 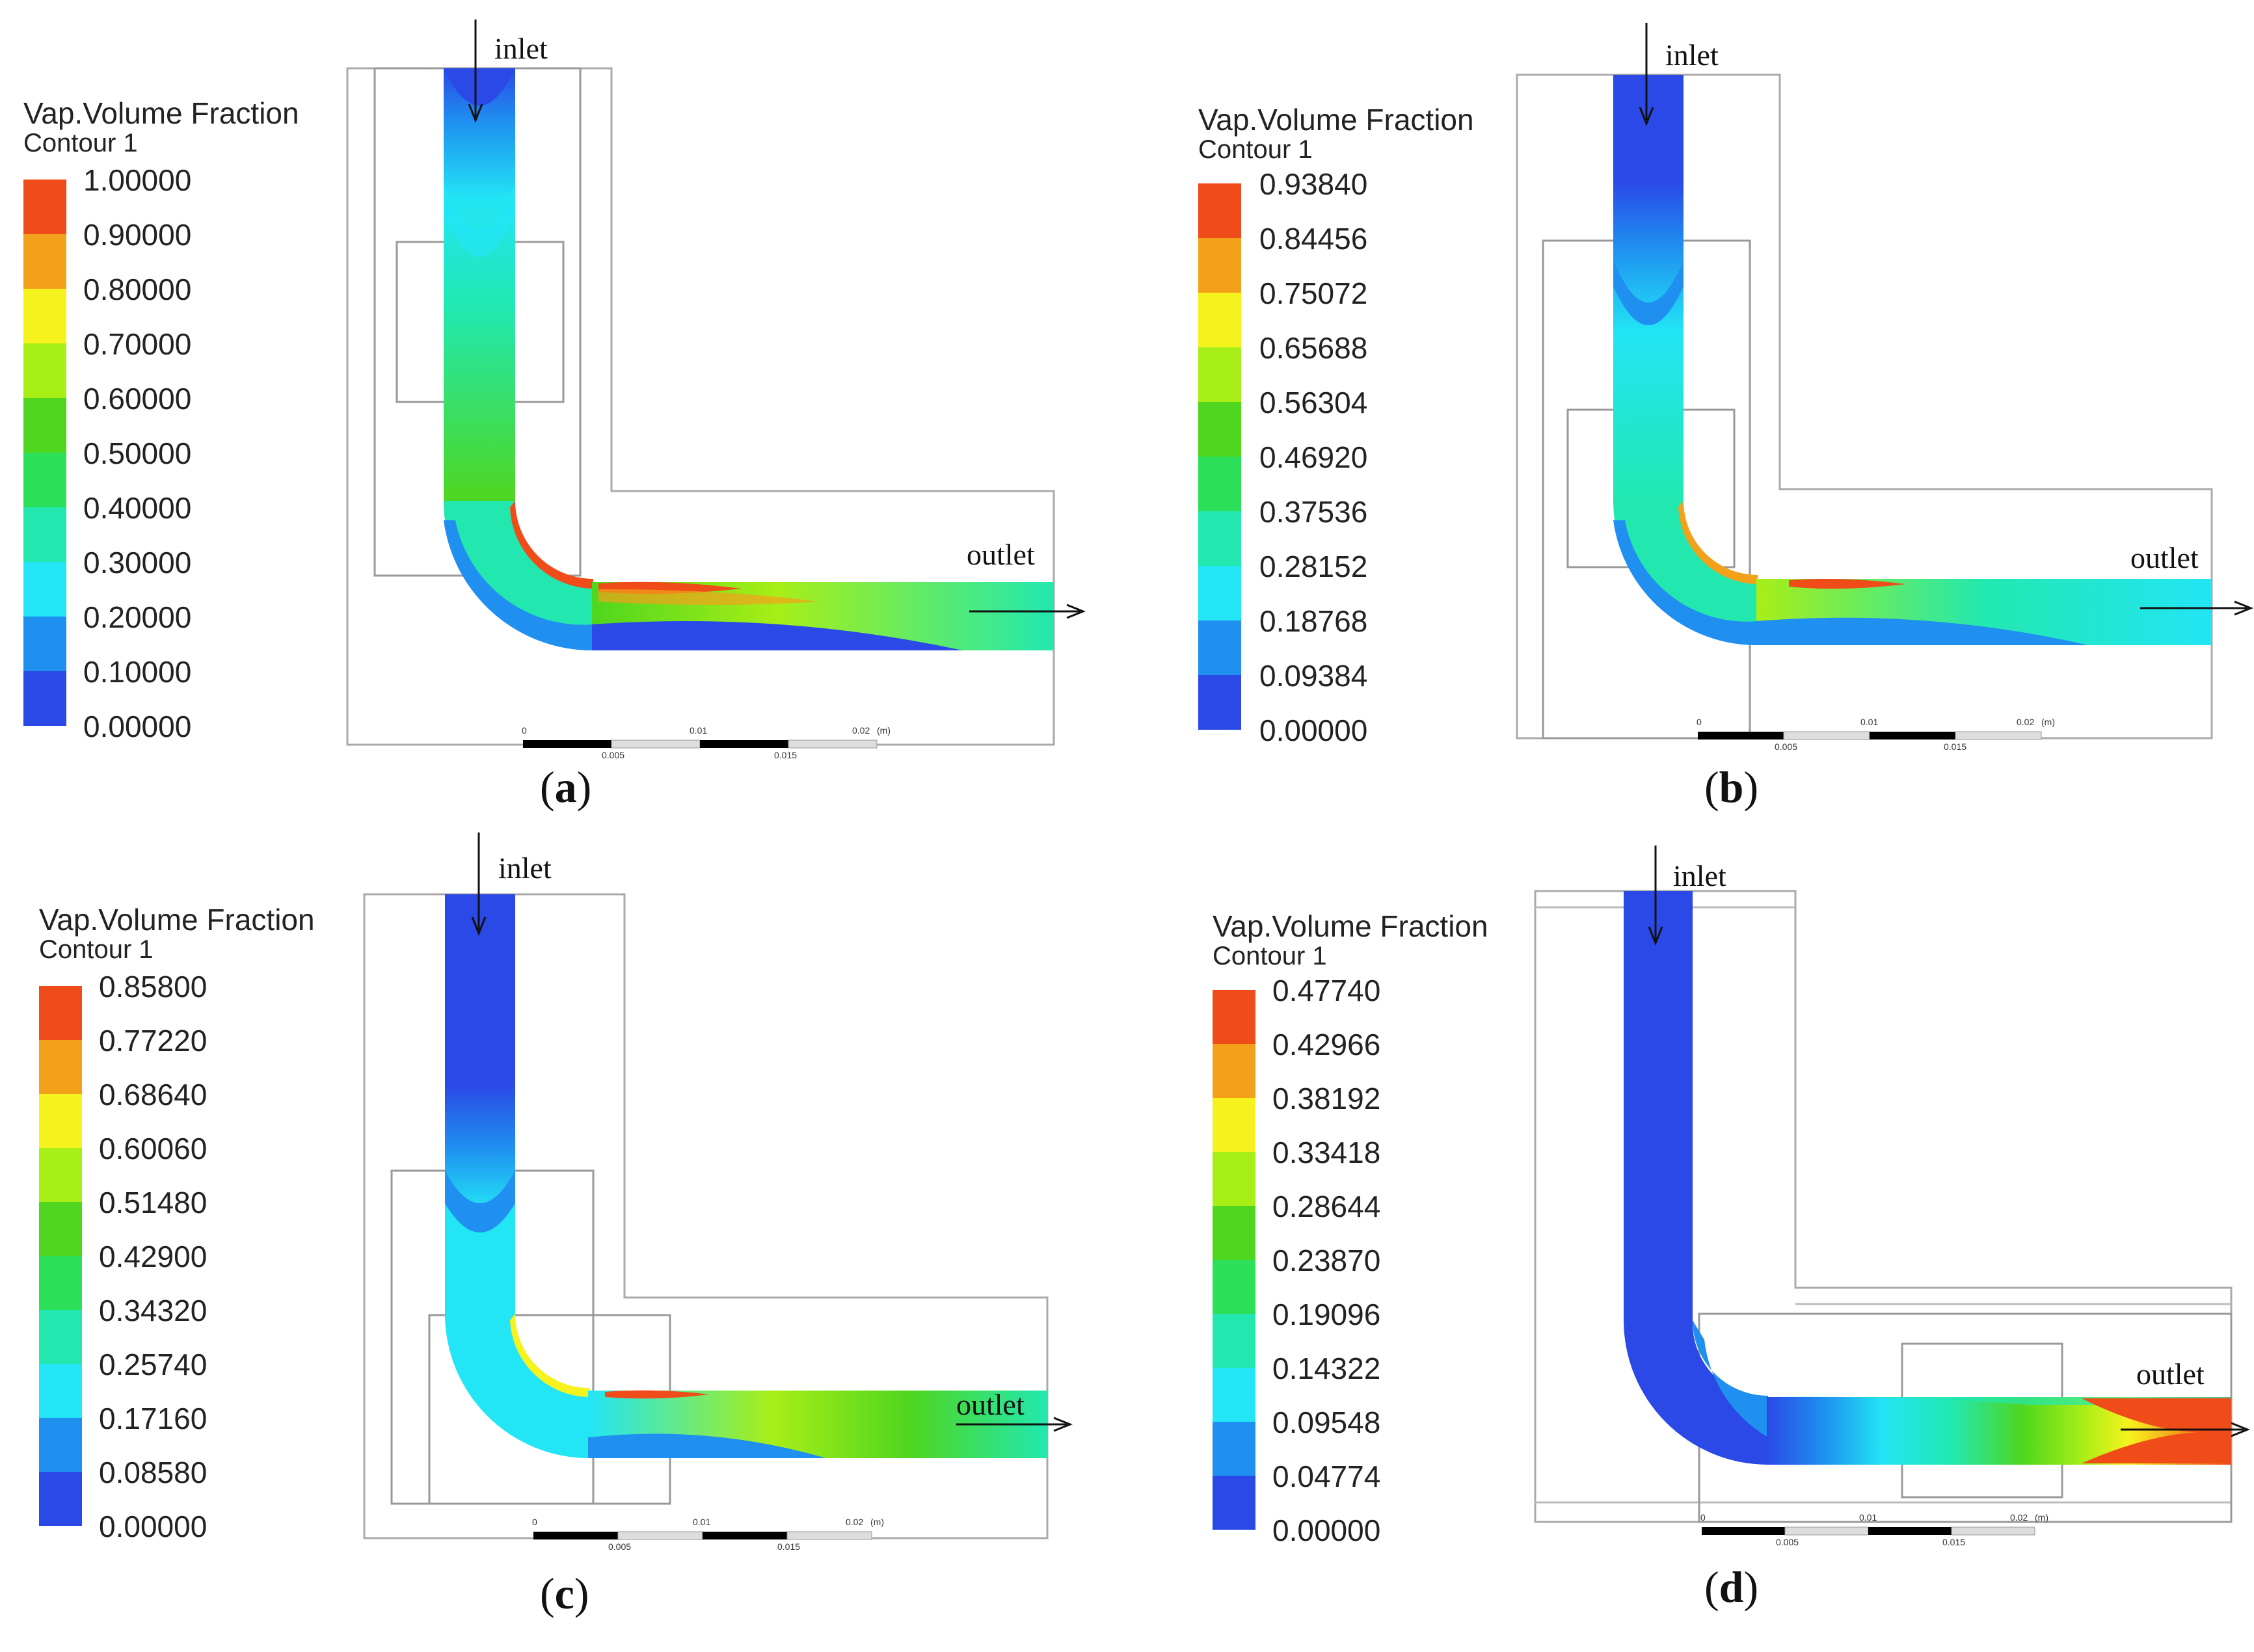 I want to click on tick-label: 0.30000, so click(x=137, y=563).